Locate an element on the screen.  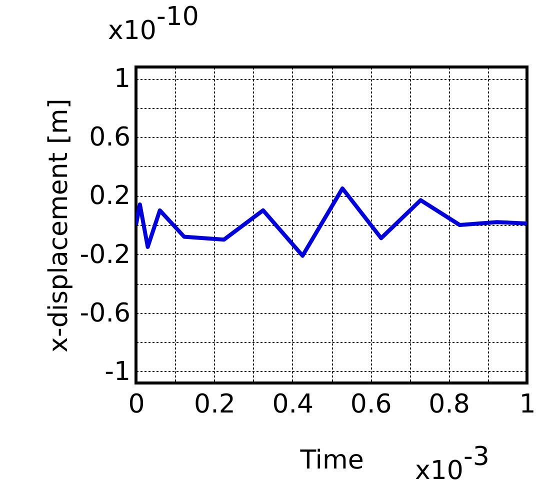
line-series is located at coordinates (331, 222).